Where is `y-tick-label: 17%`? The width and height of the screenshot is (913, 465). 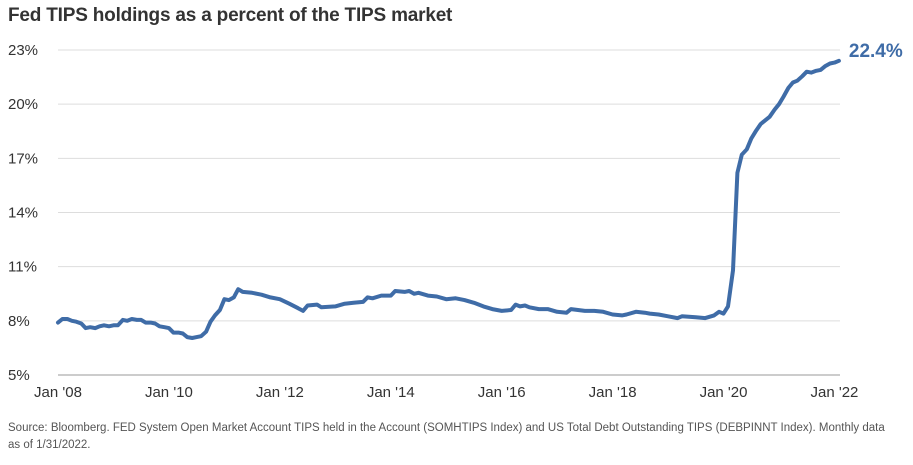 y-tick-label: 17% is located at coordinates (23, 158).